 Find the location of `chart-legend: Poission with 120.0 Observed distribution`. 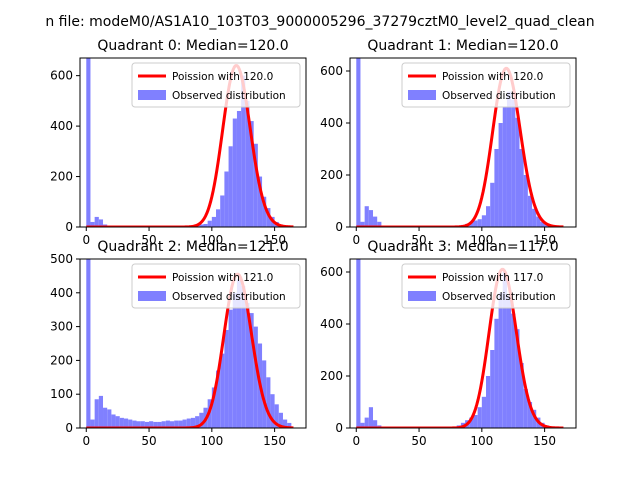

chart-legend: Poission with 120.0 Observed distribution is located at coordinates (486, 85).